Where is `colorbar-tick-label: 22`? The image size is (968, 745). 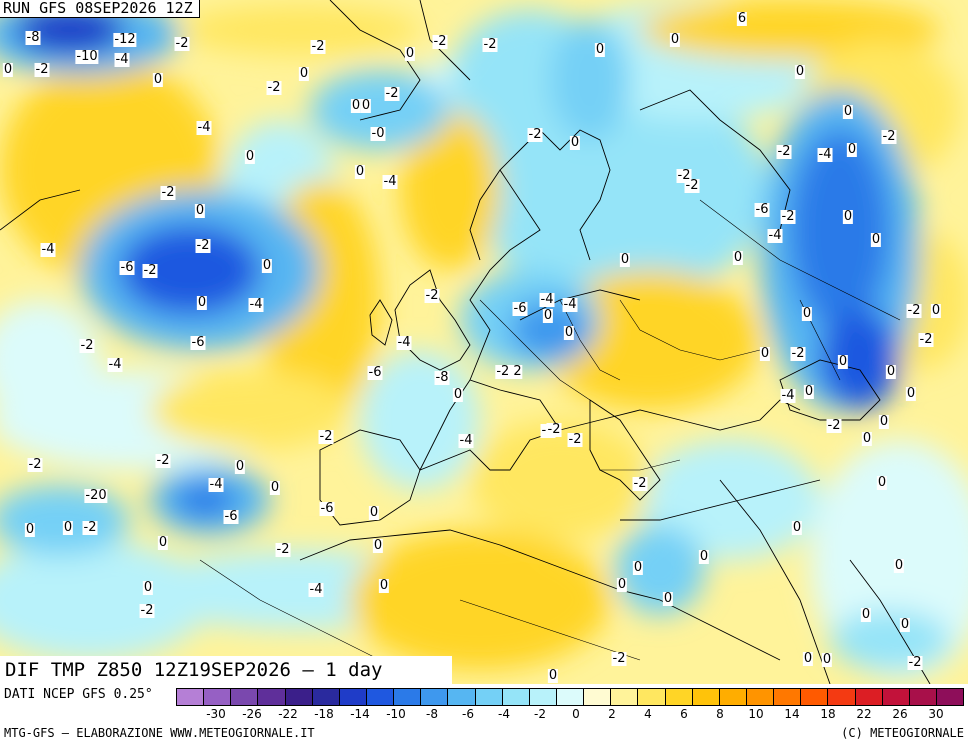 colorbar-tick-label: 22 is located at coordinates (864, 714).